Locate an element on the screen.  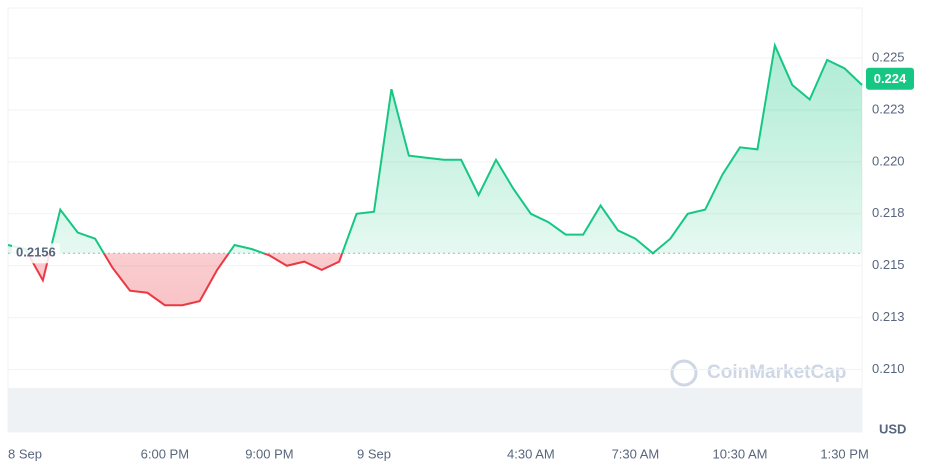
y-tick-label: 0.213 is located at coordinates (888, 316).